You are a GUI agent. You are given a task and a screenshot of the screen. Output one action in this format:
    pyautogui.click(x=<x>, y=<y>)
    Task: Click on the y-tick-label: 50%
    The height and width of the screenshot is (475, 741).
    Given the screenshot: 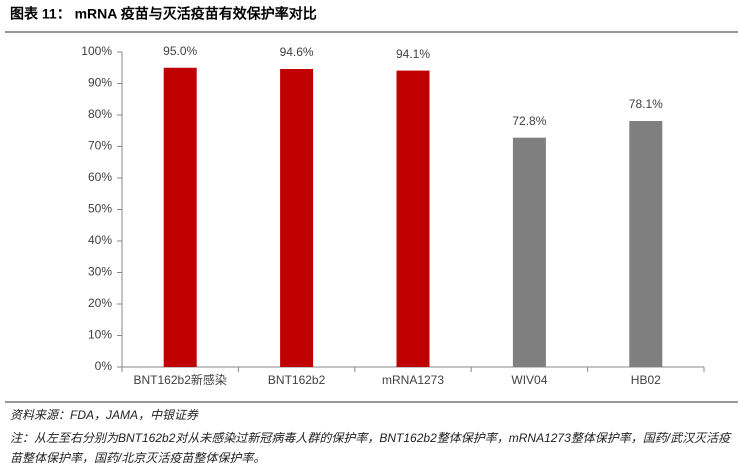 What is the action you would take?
    pyautogui.click(x=100, y=209)
    